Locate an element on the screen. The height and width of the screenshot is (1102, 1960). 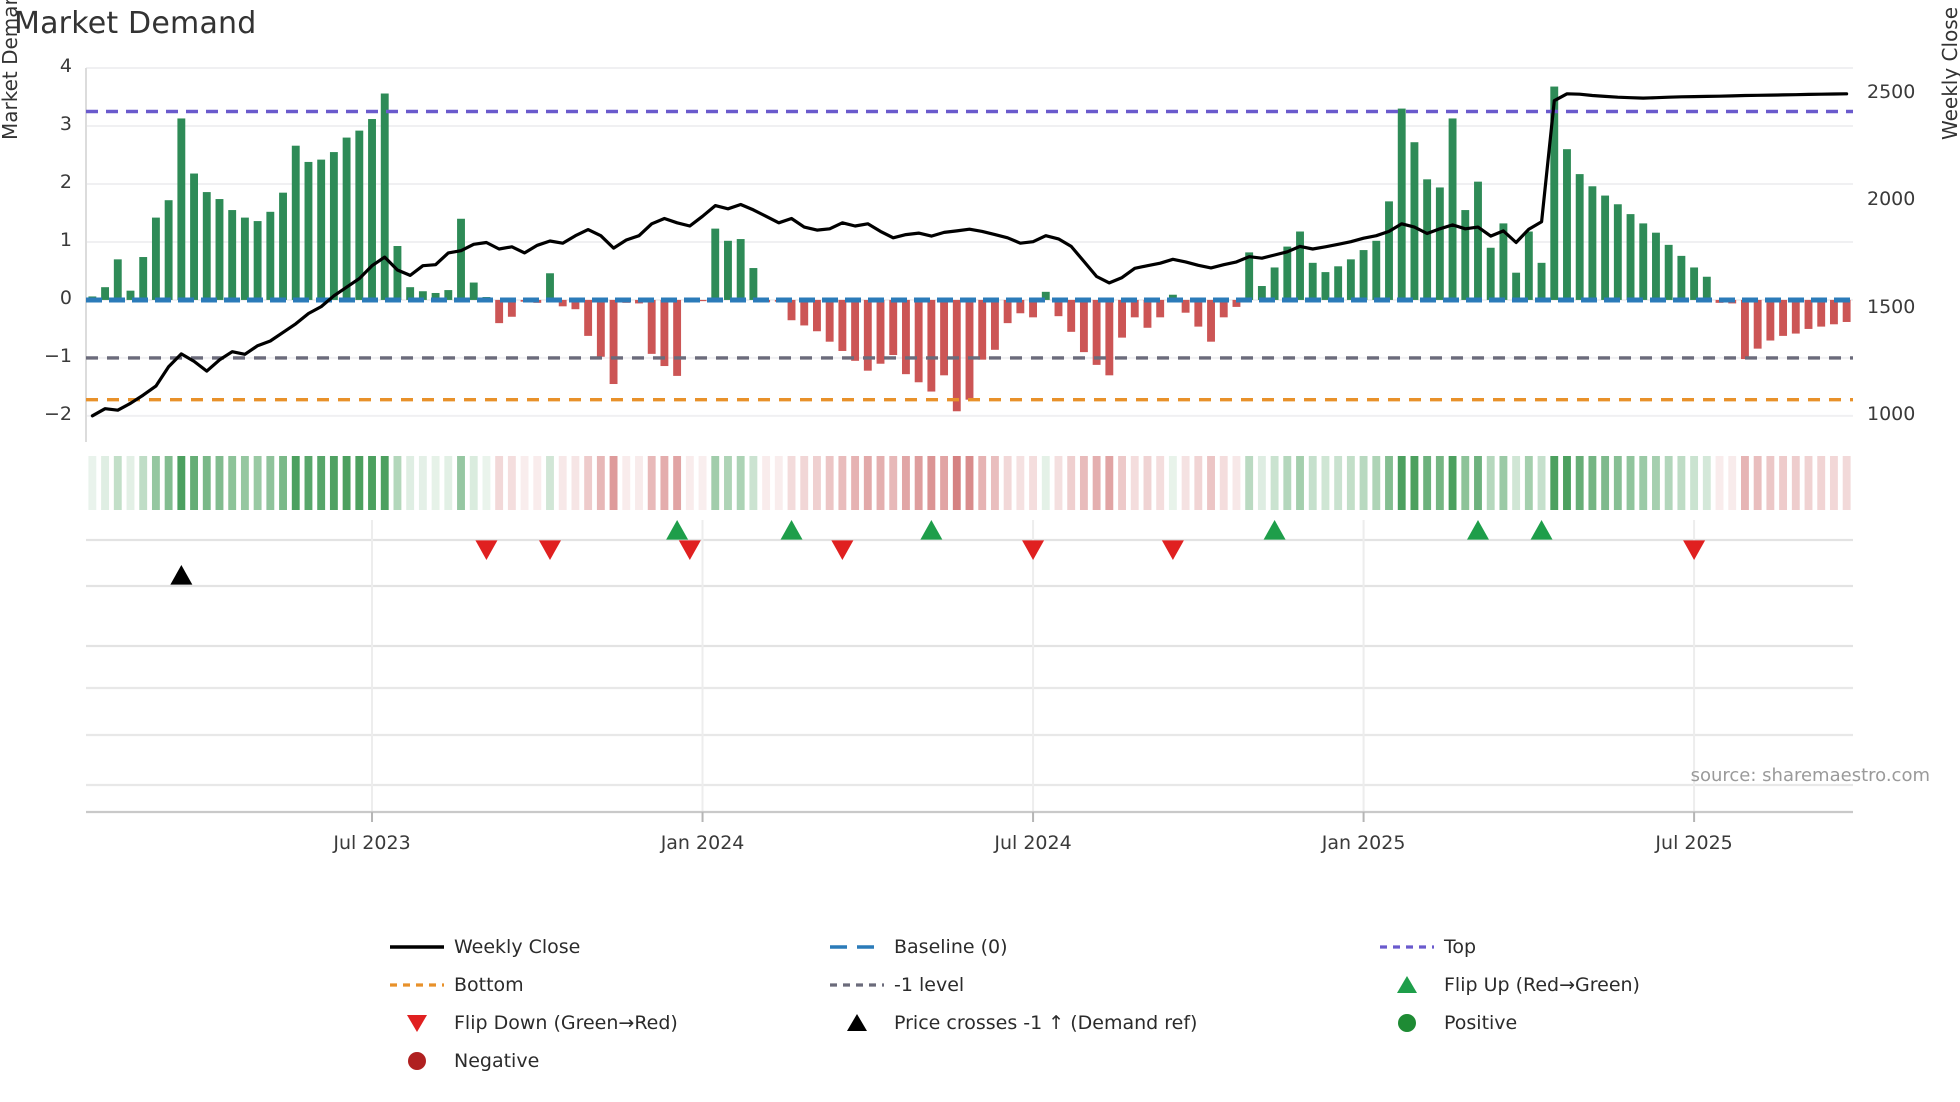
legend-item: -1 level is located at coordinates (1095, 985).